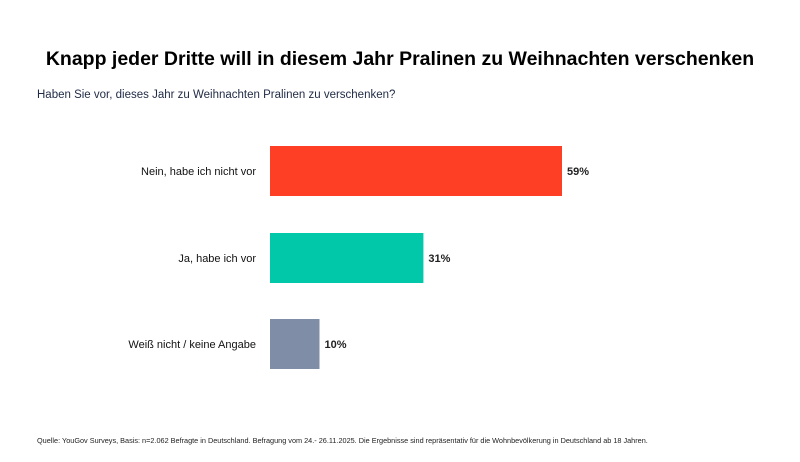 This screenshot has width=800, height=462. Describe the element at coordinates (198, 172) in the screenshot. I see `category-label: Nein, habe ich nicht vor` at that location.